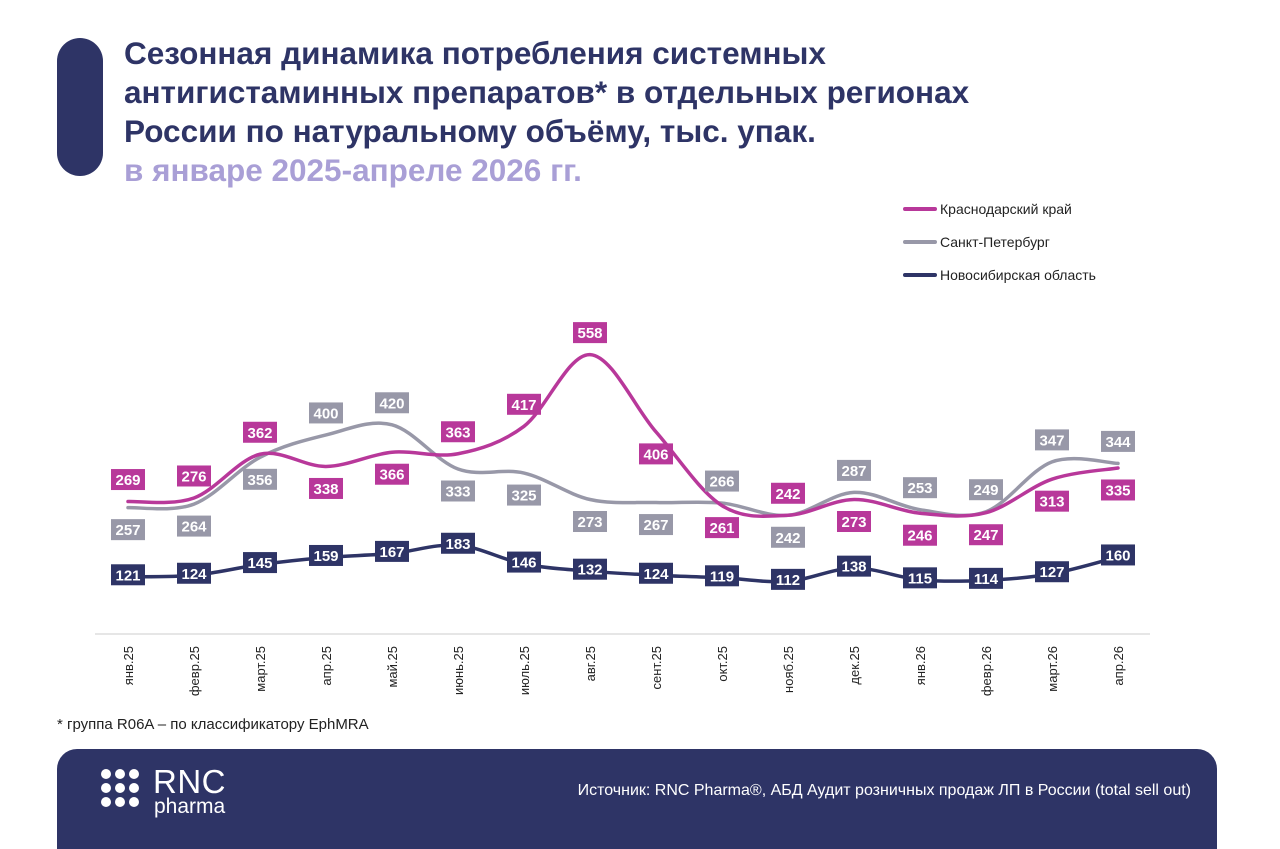  What do you see at coordinates (788, 669) in the screenshot?
I see `x-tick-label: нояб.25` at bounding box center [788, 669].